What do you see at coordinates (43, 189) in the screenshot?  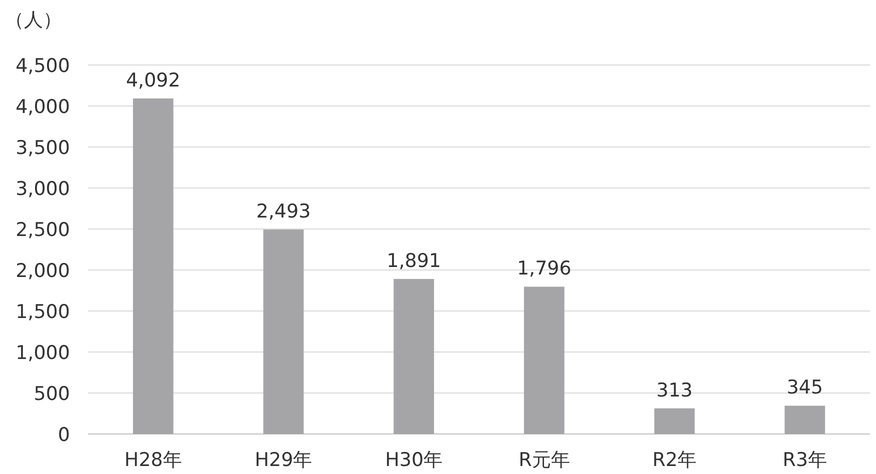 I see `y-tick-label: 3,000` at bounding box center [43, 189].